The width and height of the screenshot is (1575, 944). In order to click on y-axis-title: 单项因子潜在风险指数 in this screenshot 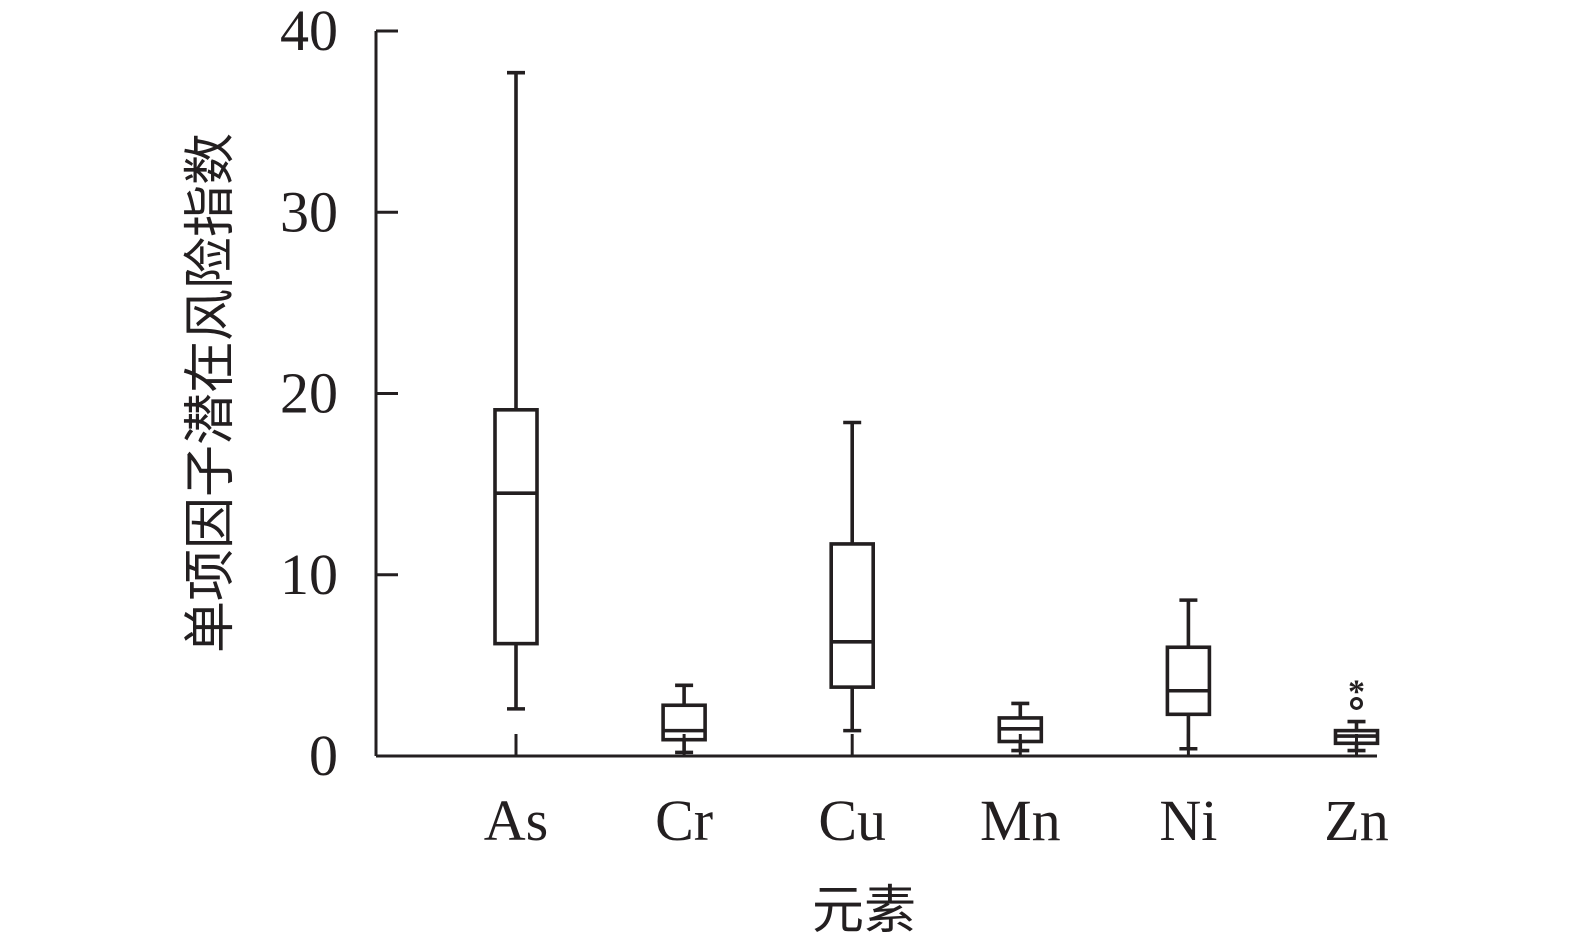, I will do `click(211, 393)`.